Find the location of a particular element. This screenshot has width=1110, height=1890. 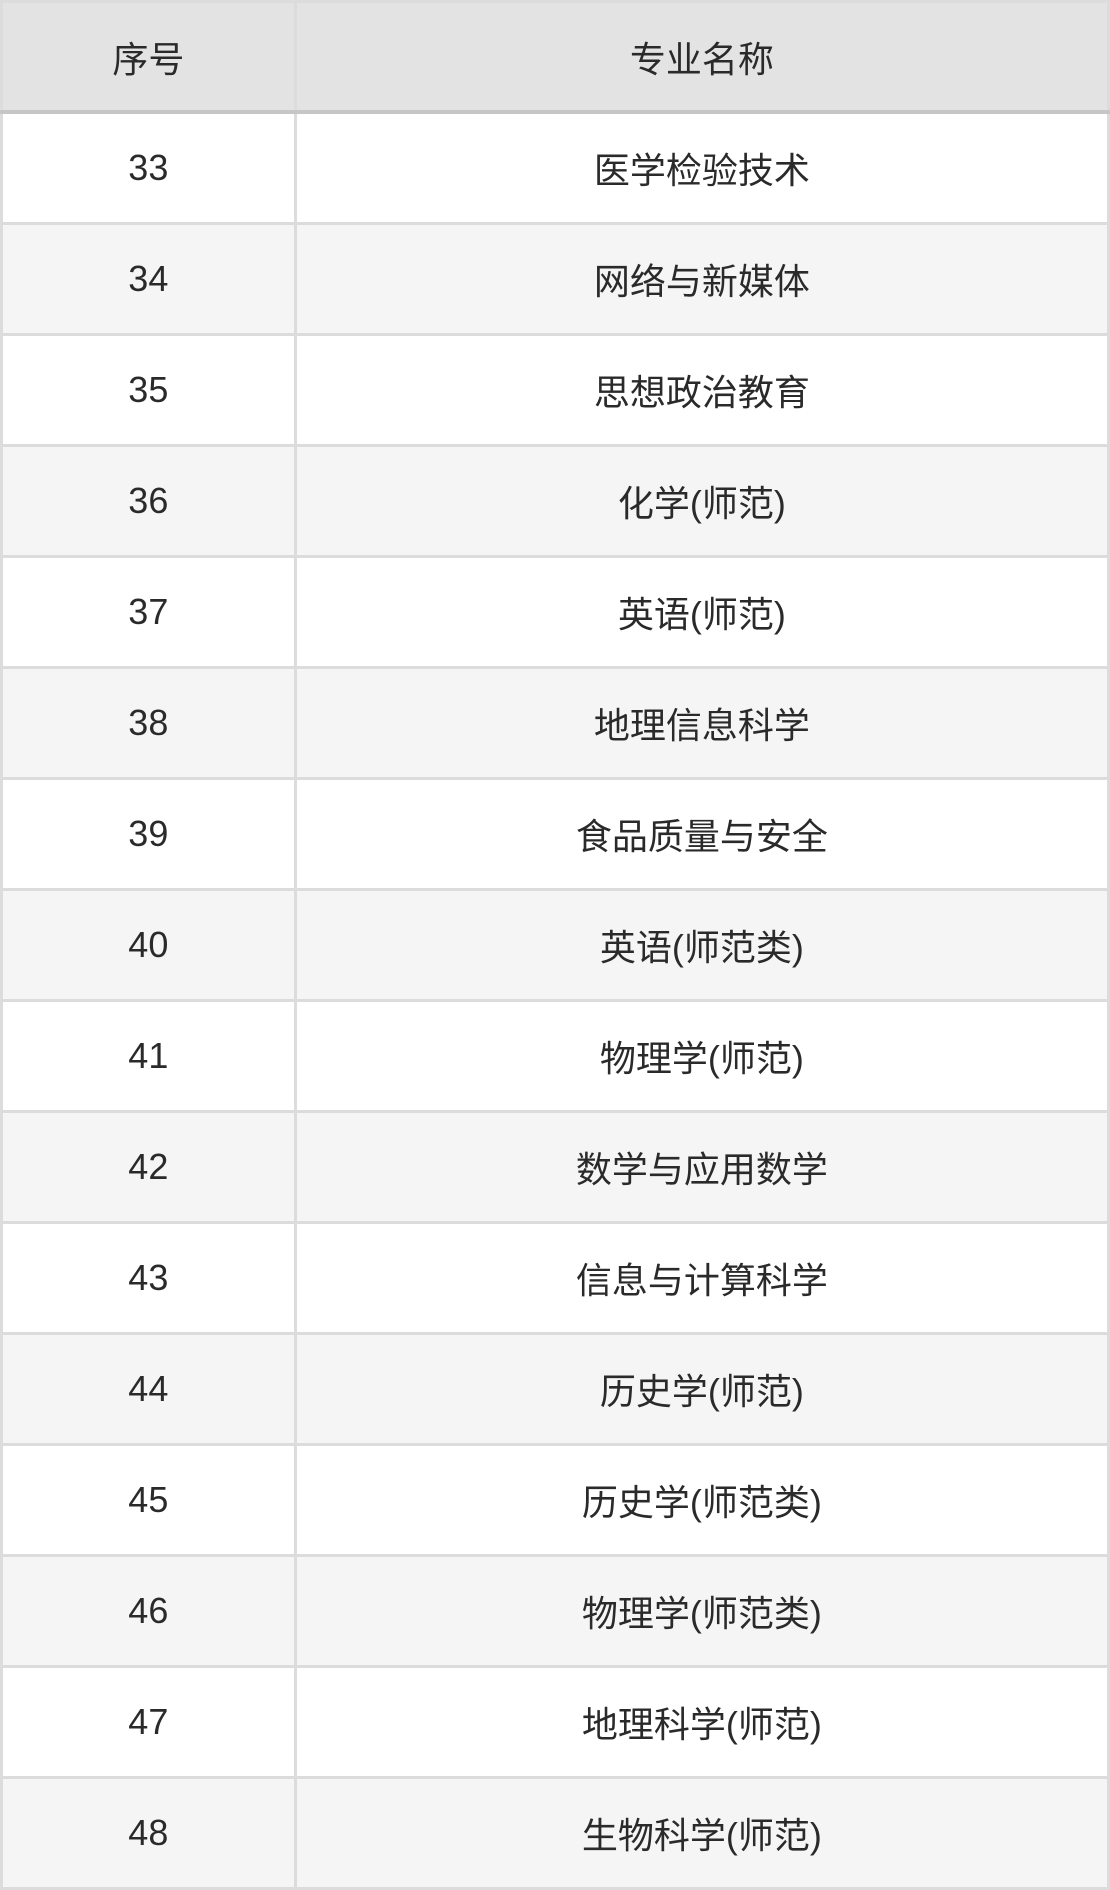

header-cell-major-name: 专业名称 is located at coordinates (701, 57).